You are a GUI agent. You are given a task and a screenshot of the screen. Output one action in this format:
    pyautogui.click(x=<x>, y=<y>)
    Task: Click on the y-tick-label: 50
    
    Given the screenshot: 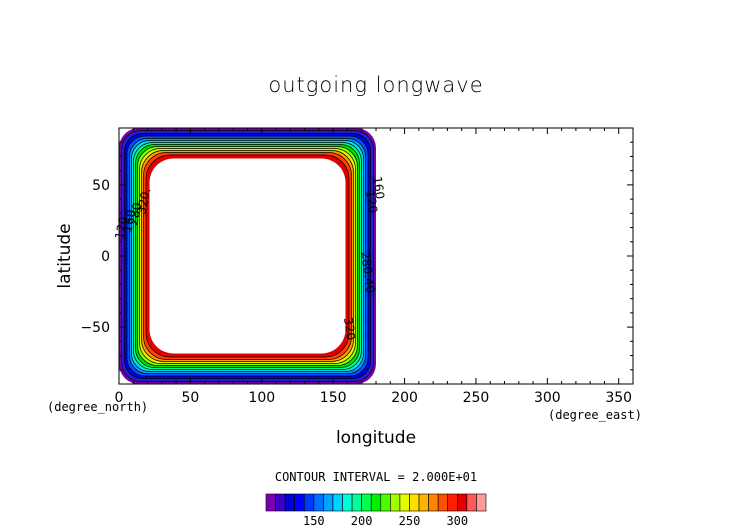 What is the action you would take?
    pyautogui.click(x=101, y=186)
    